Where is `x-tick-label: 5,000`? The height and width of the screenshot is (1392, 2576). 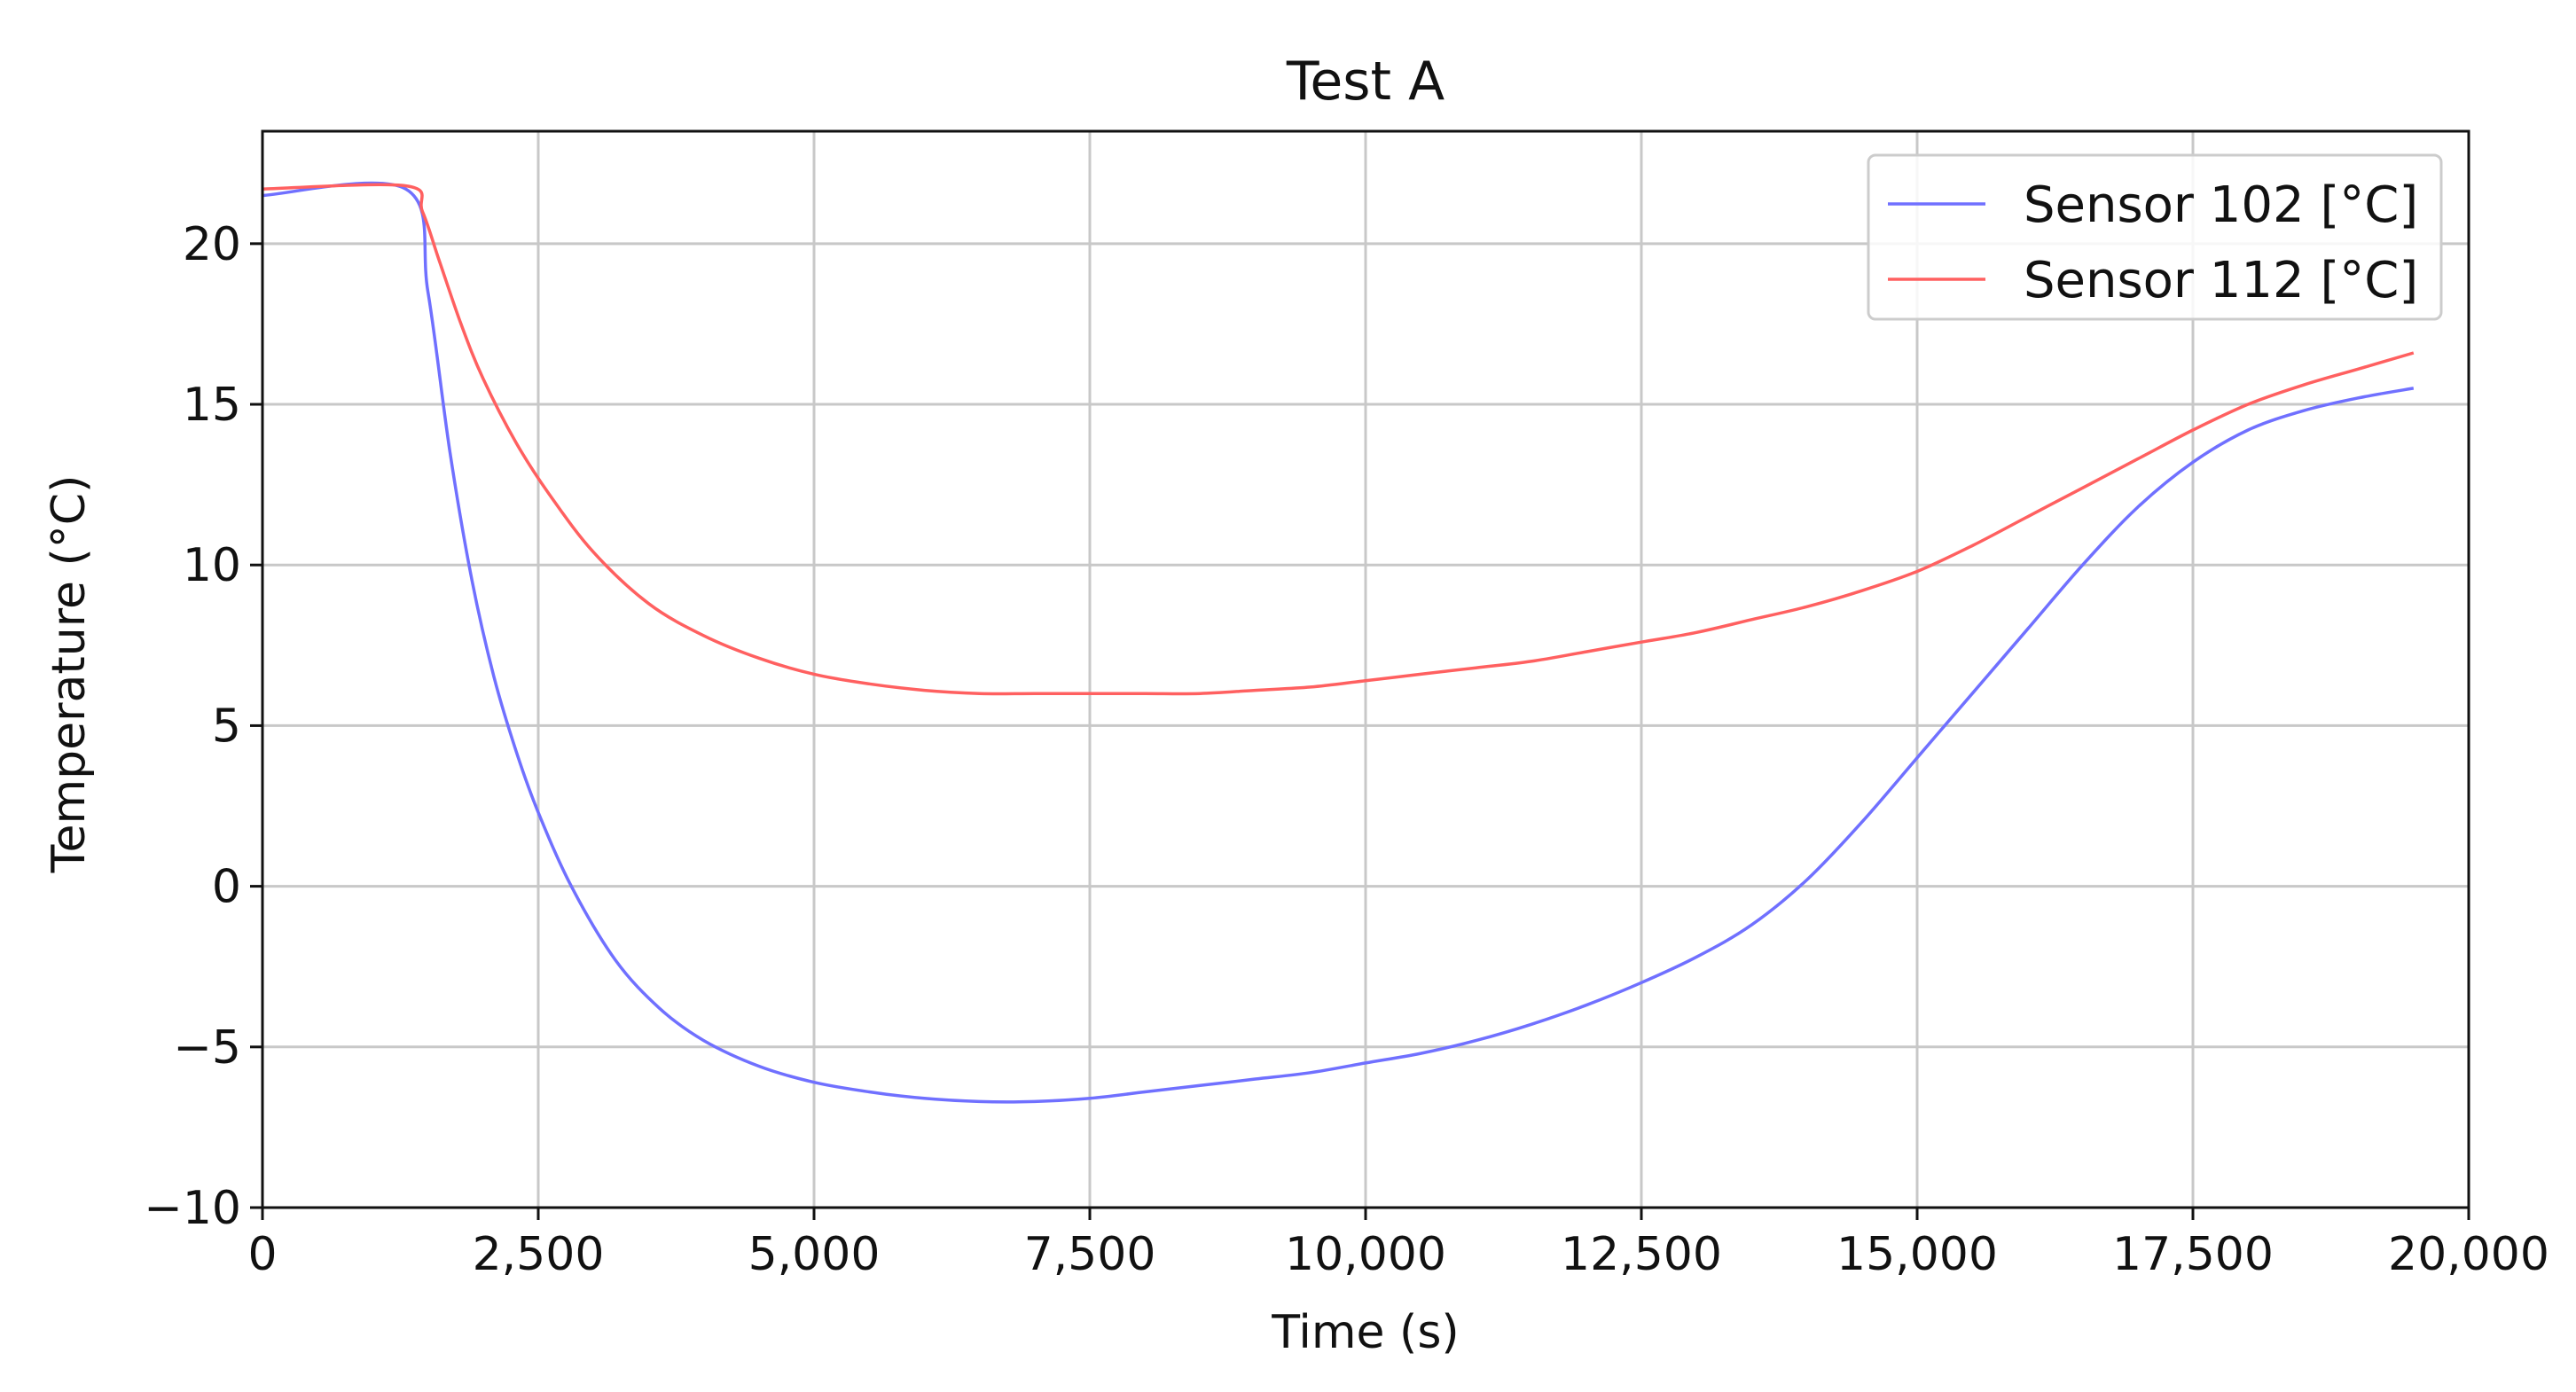 x-tick-label: 5,000 is located at coordinates (814, 1254).